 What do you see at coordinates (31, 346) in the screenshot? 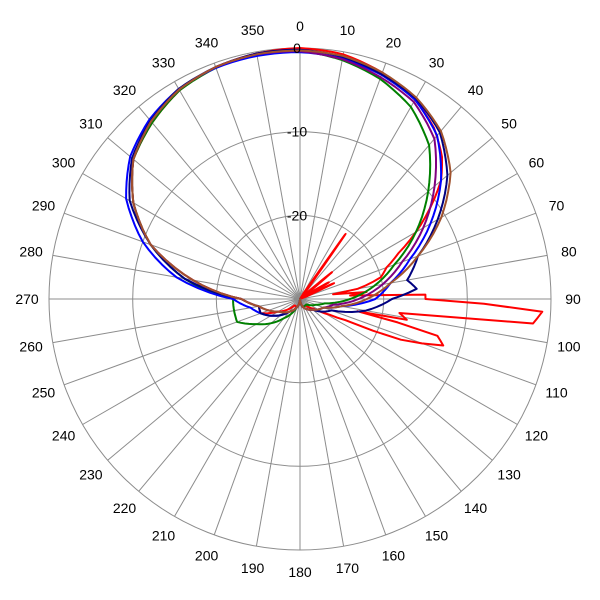
I see `angle-tick-label-260: 260` at bounding box center [31, 346].